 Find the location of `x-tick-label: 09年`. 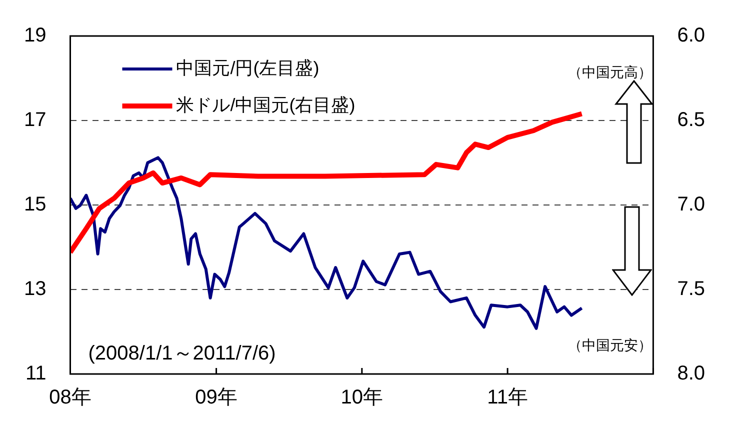

x-tick-label: 09年 is located at coordinates (216, 397).